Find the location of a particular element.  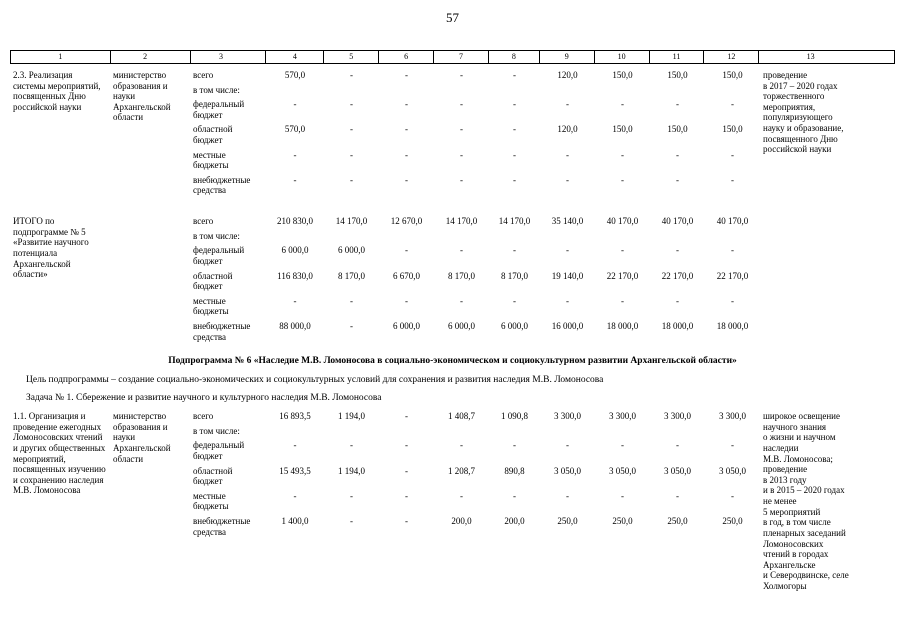

value-cell: 1 408,7 is located at coordinates (461, 416).